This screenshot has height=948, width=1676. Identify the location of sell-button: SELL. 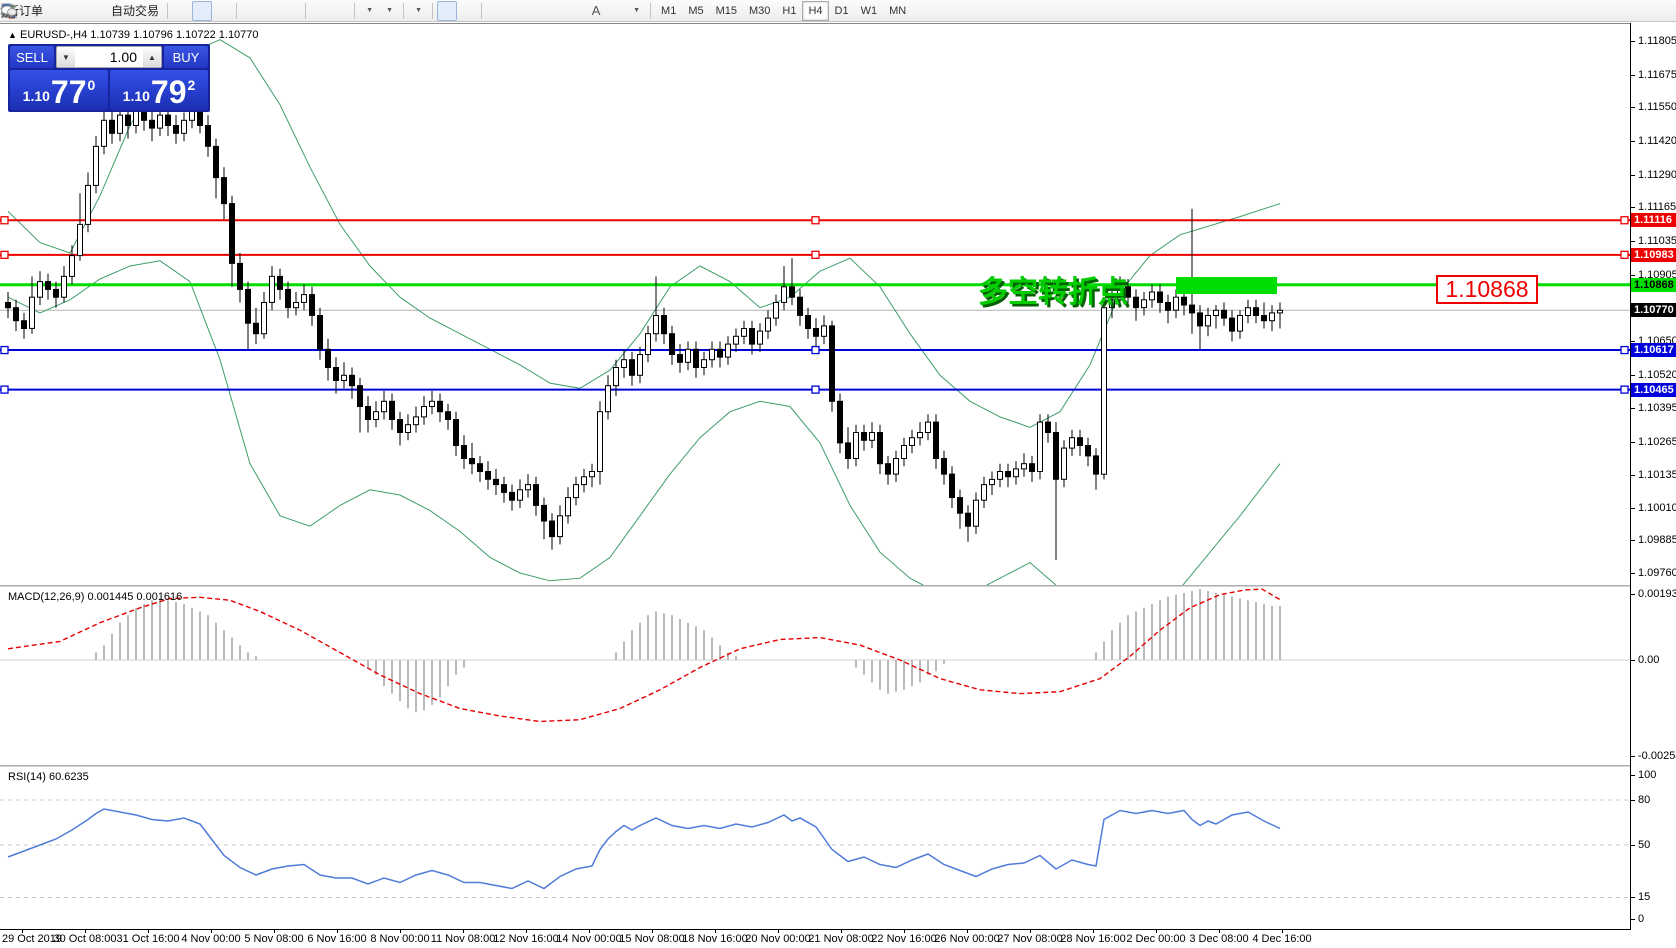
(32, 57).